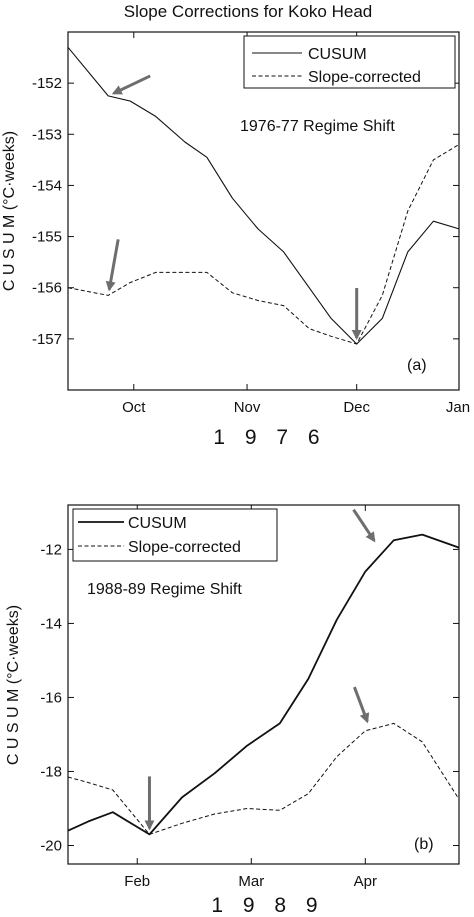 This screenshot has height=917, width=474. What do you see at coordinates (356, 407) in the screenshot?
I see `x-tick-label: Dec` at bounding box center [356, 407].